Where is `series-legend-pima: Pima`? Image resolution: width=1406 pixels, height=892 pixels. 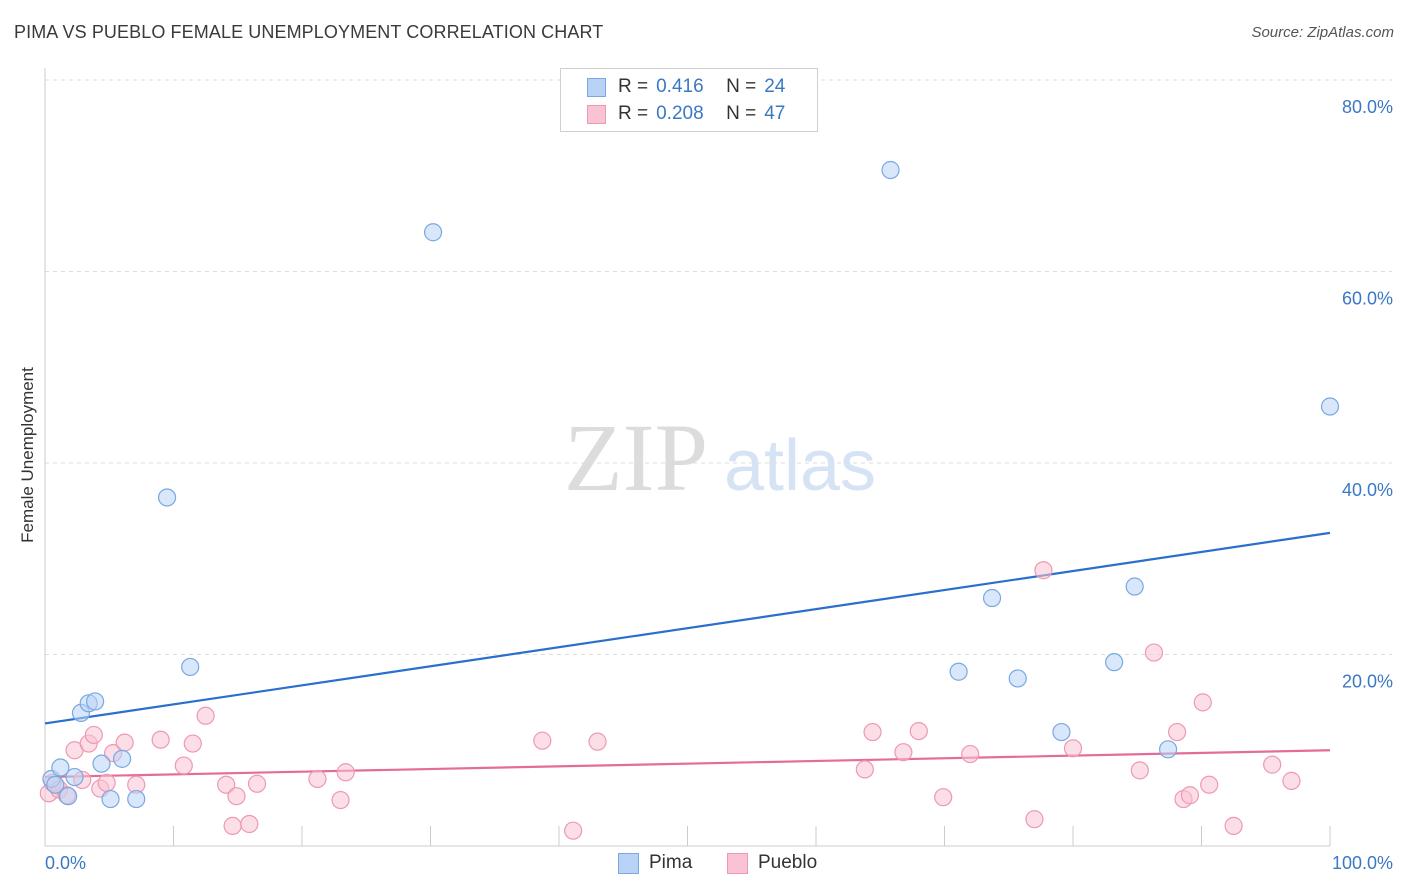 series-legend-pima: Pima is located at coordinates (655, 863).